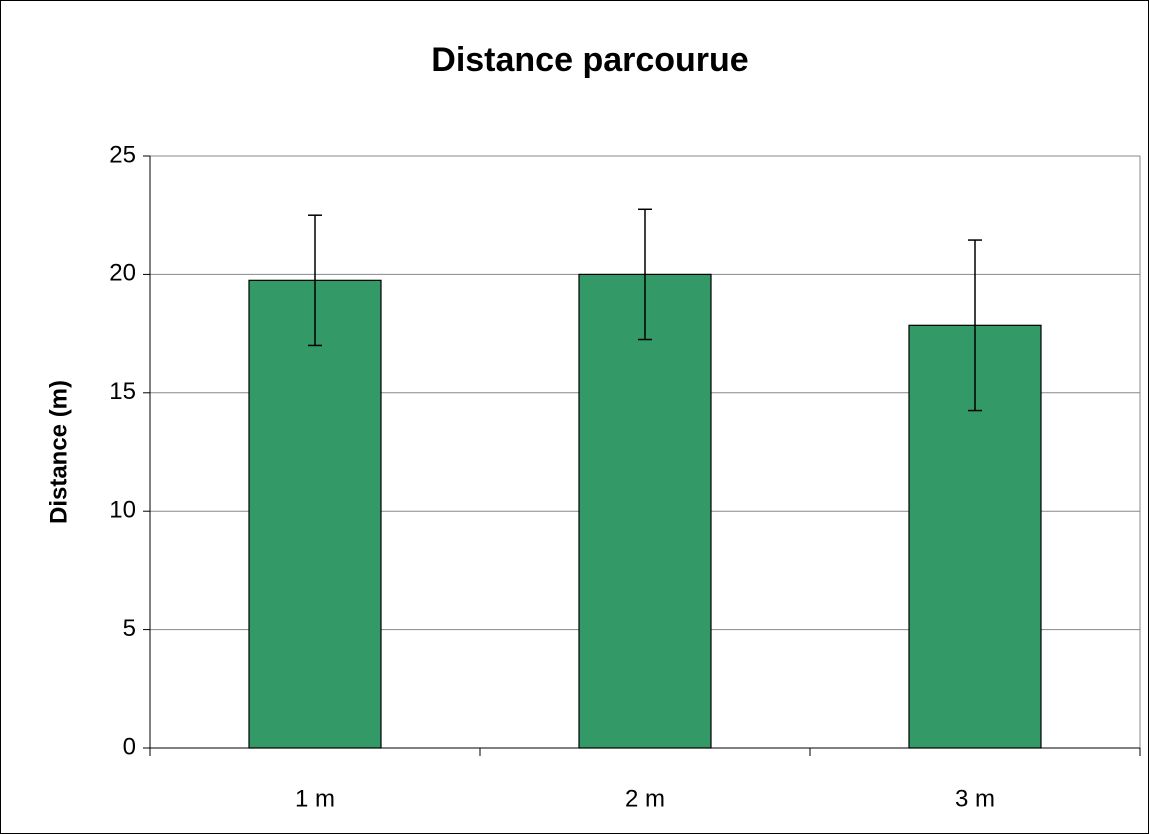  Describe the element at coordinates (589, 60) in the screenshot. I see `chart-title: Distance parcourue` at that location.